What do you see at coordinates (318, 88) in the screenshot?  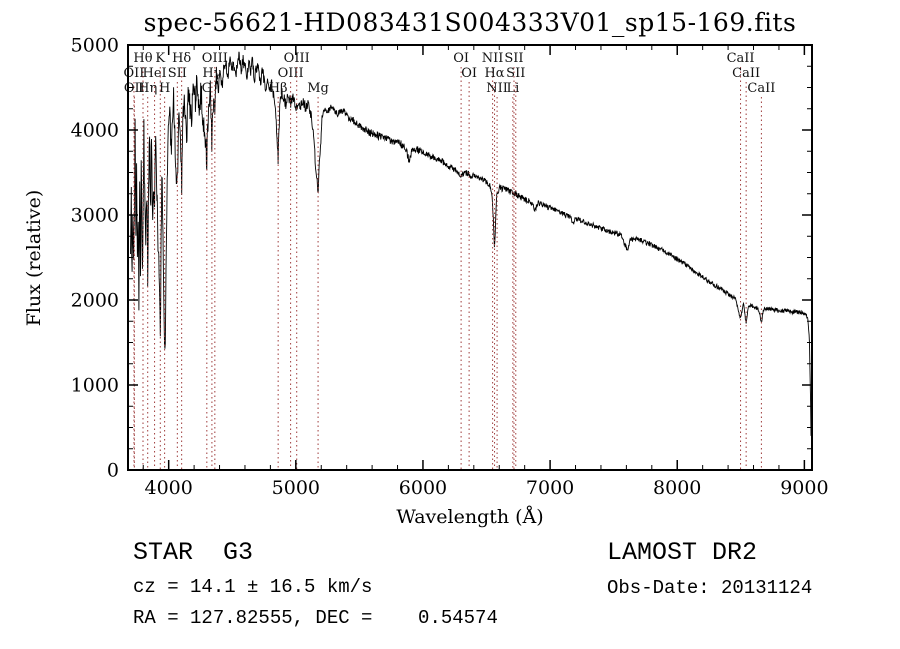 I see `spectral-line-label: Mg` at bounding box center [318, 88].